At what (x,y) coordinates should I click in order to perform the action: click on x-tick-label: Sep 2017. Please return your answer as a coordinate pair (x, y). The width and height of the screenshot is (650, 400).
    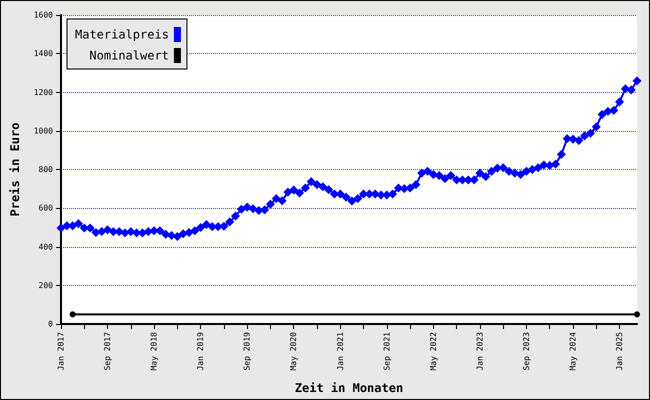
    Looking at the image, I should click on (107, 351).